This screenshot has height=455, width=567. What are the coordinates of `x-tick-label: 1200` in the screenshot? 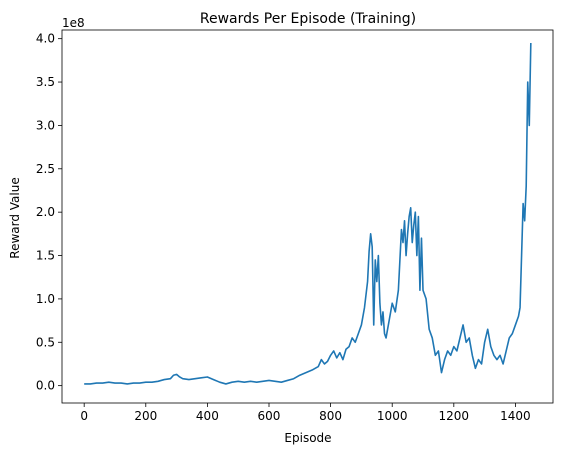 It's located at (454, 416).